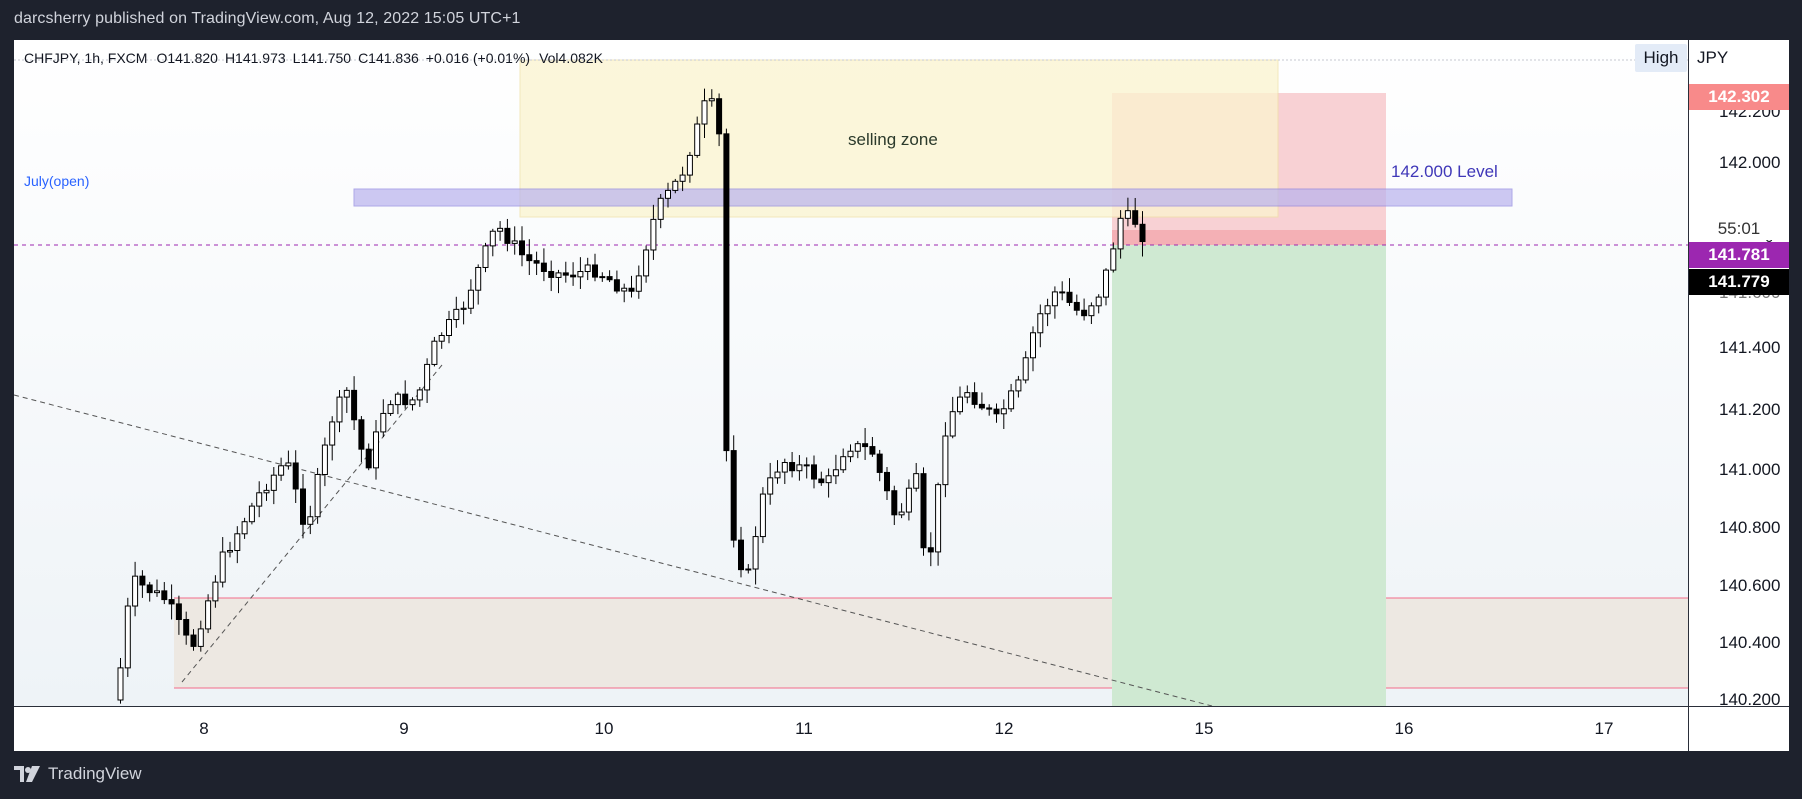  Describe the element at coordinates (804, 728) in the screenshot. I see `time-tick: 11` at that location.